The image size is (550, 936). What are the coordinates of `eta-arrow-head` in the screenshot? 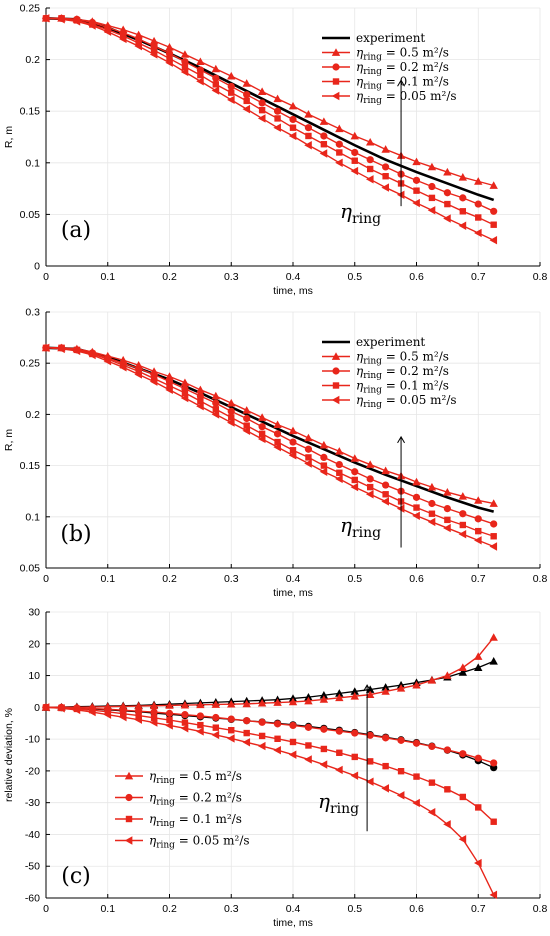 It's located at (401, 83).